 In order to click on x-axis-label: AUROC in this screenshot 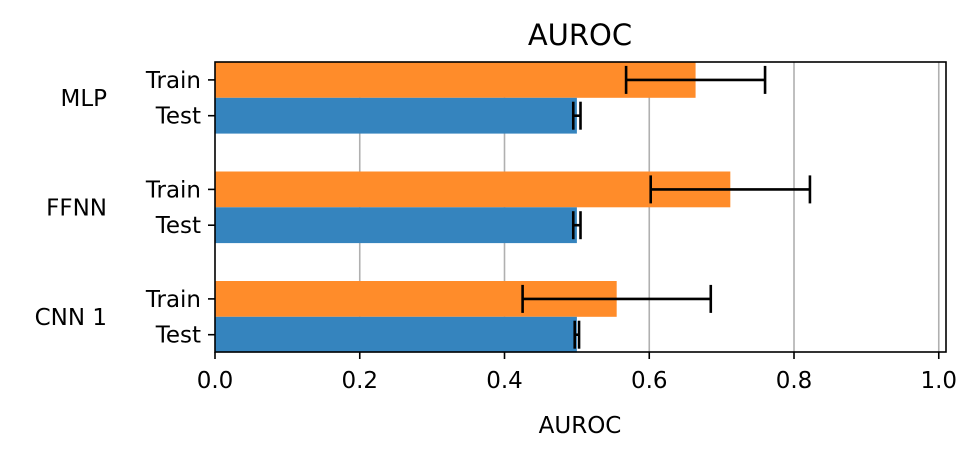, I will do `click(580, 426)`.